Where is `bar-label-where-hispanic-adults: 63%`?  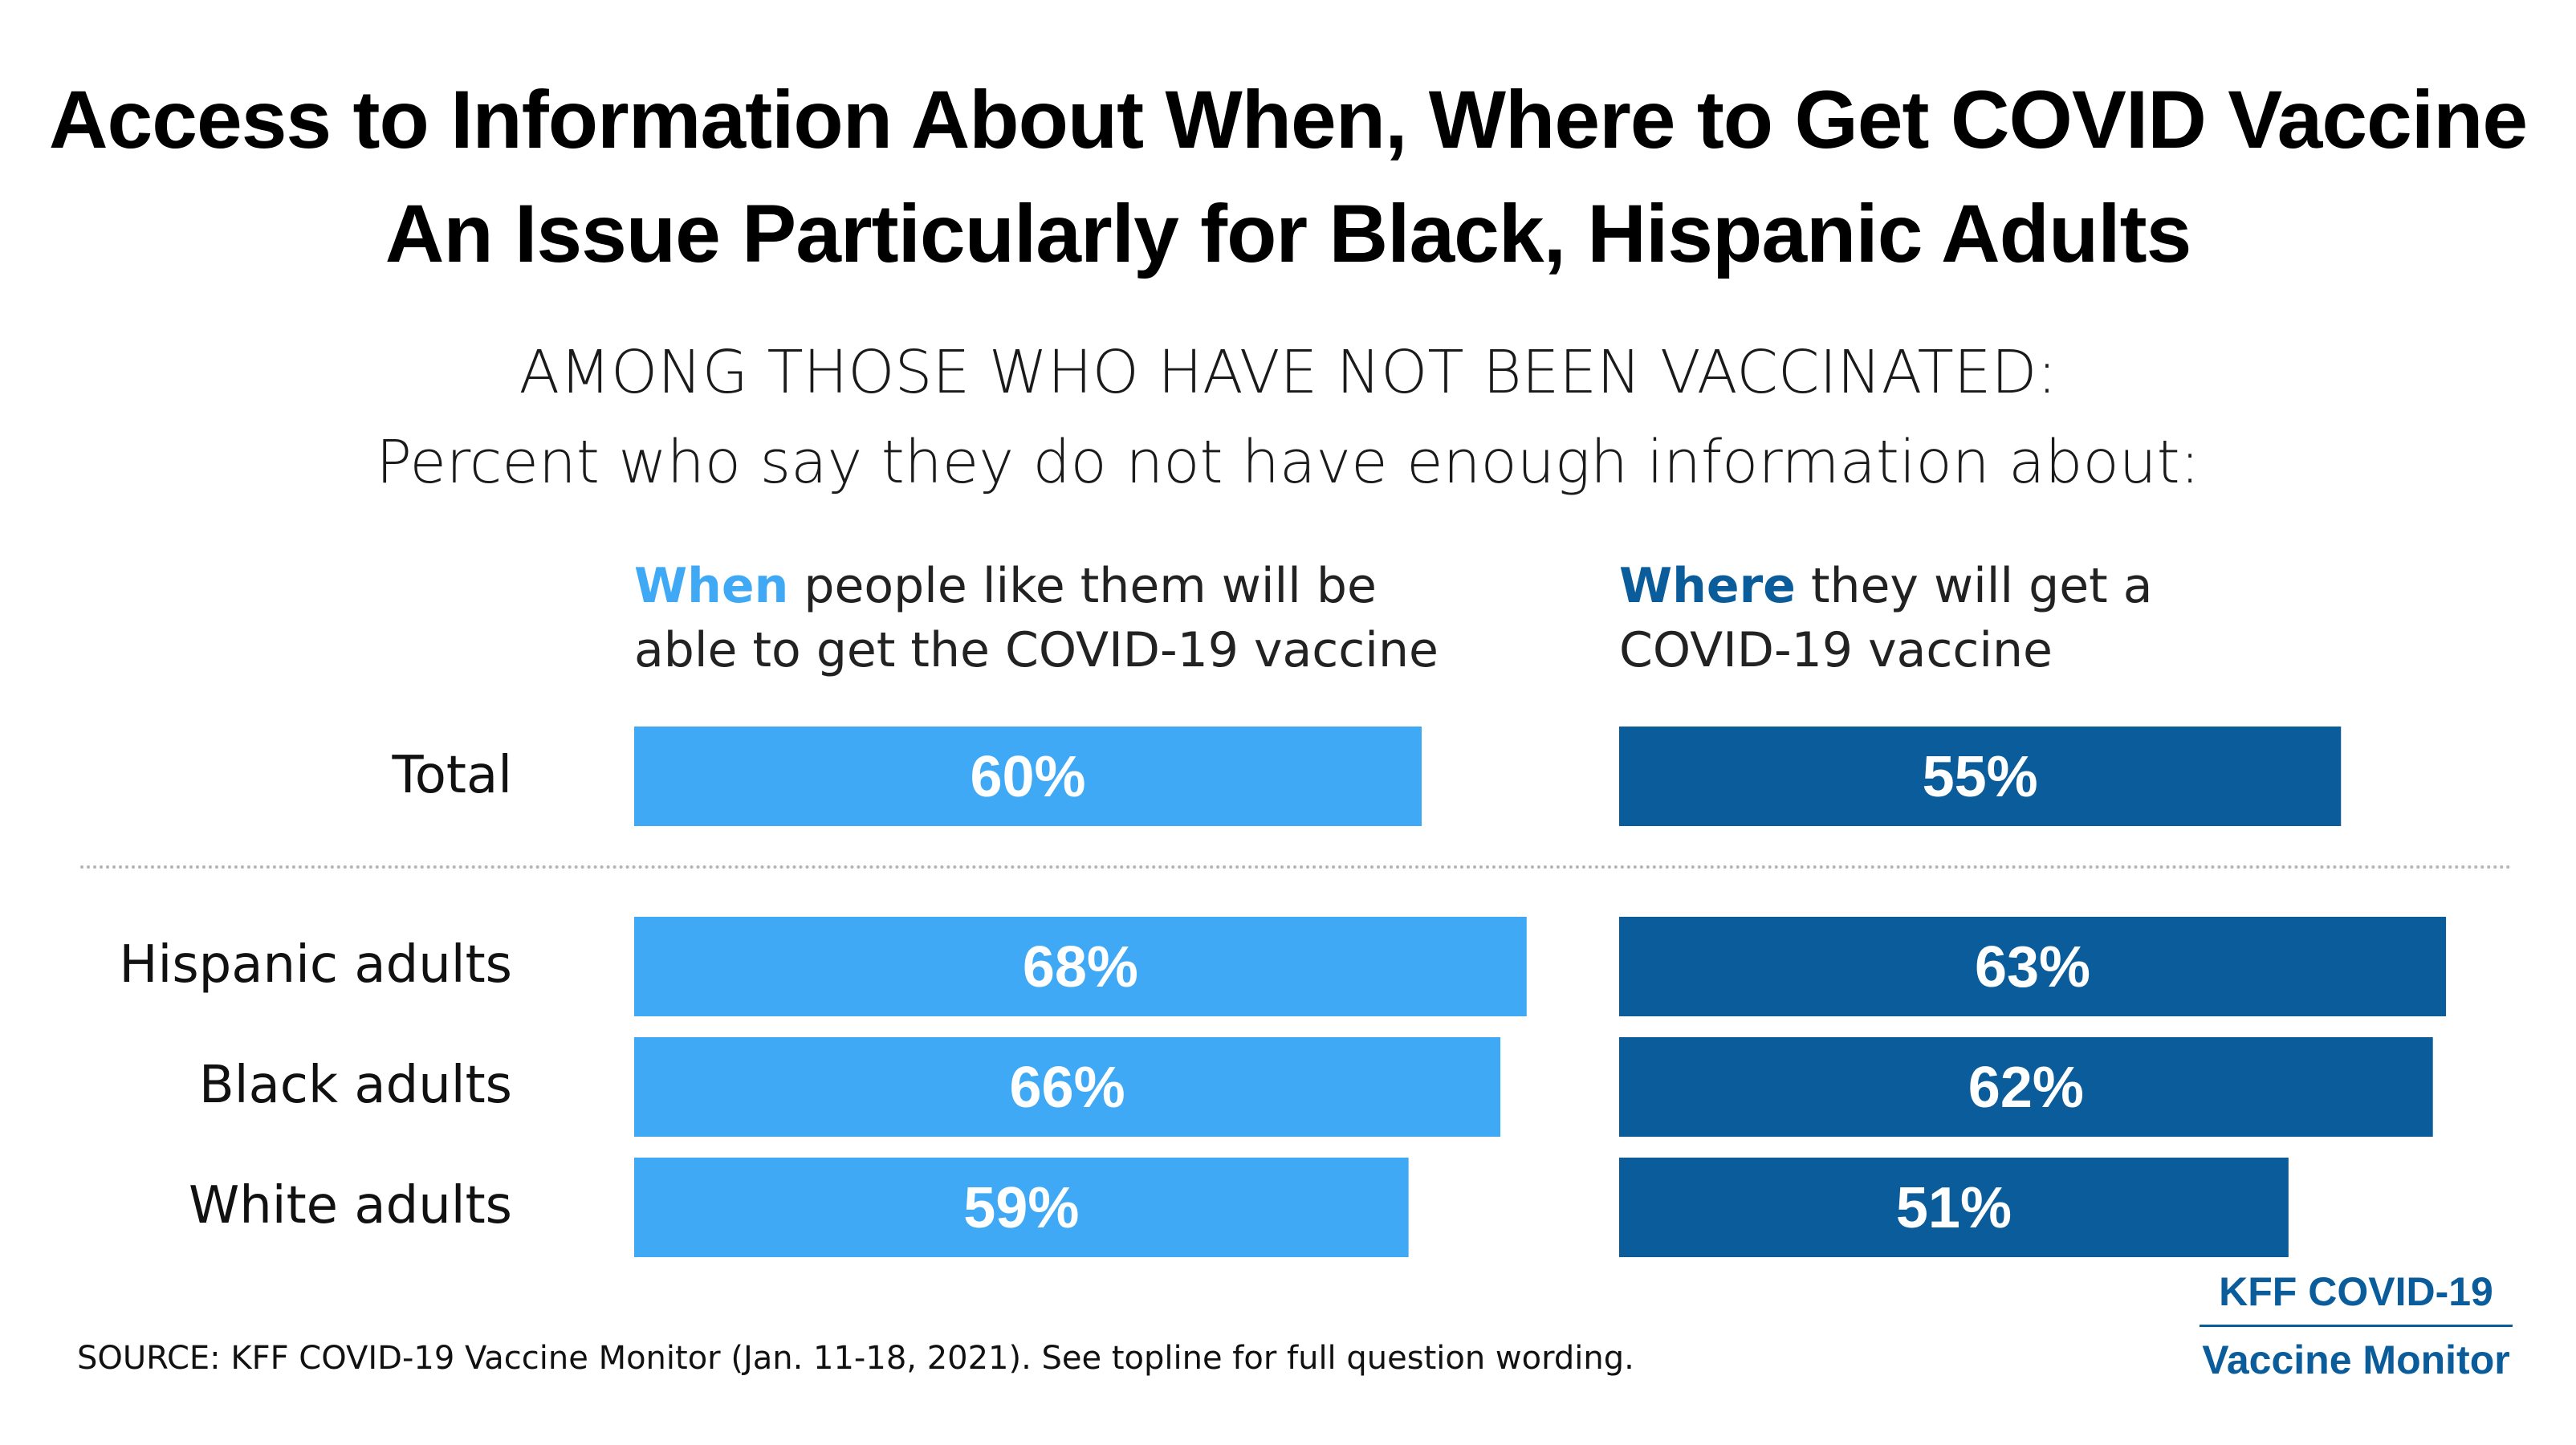
bar-label-where-hispanic-adults: 63% is located at coordinates (2032, 967).